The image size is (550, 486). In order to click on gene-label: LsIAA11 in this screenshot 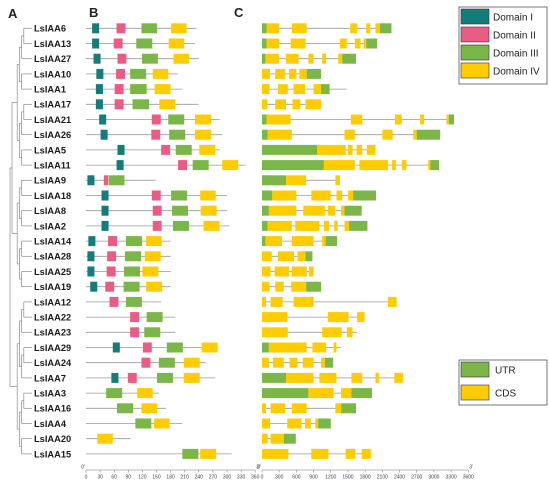, I will do `click(52, 166)`.